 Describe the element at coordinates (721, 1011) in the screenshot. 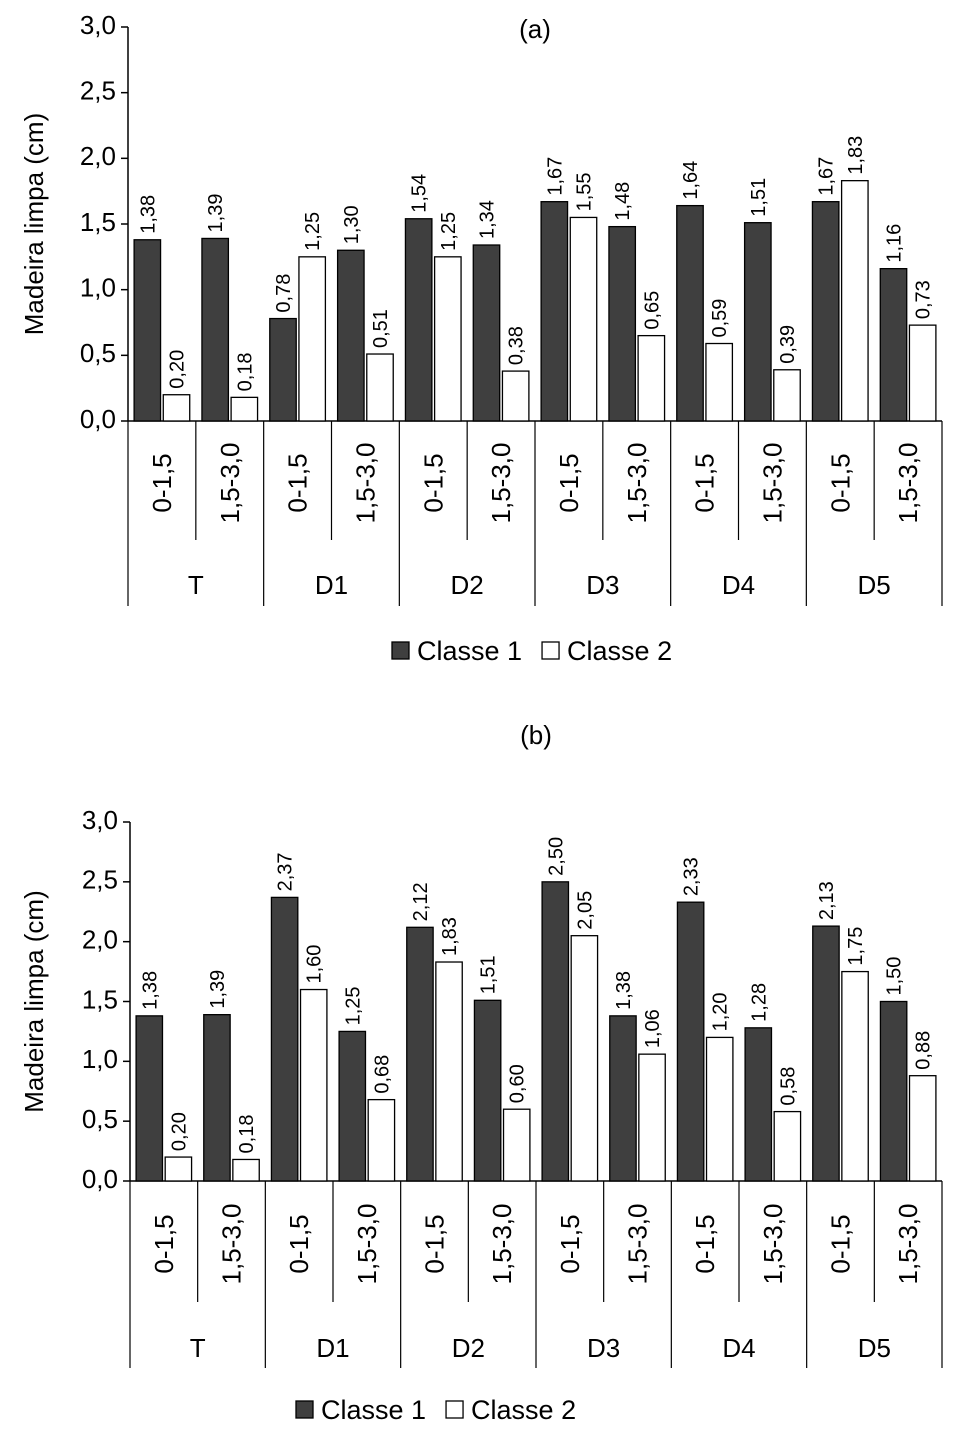

I see `bar-value-label: 1,20` at that location.